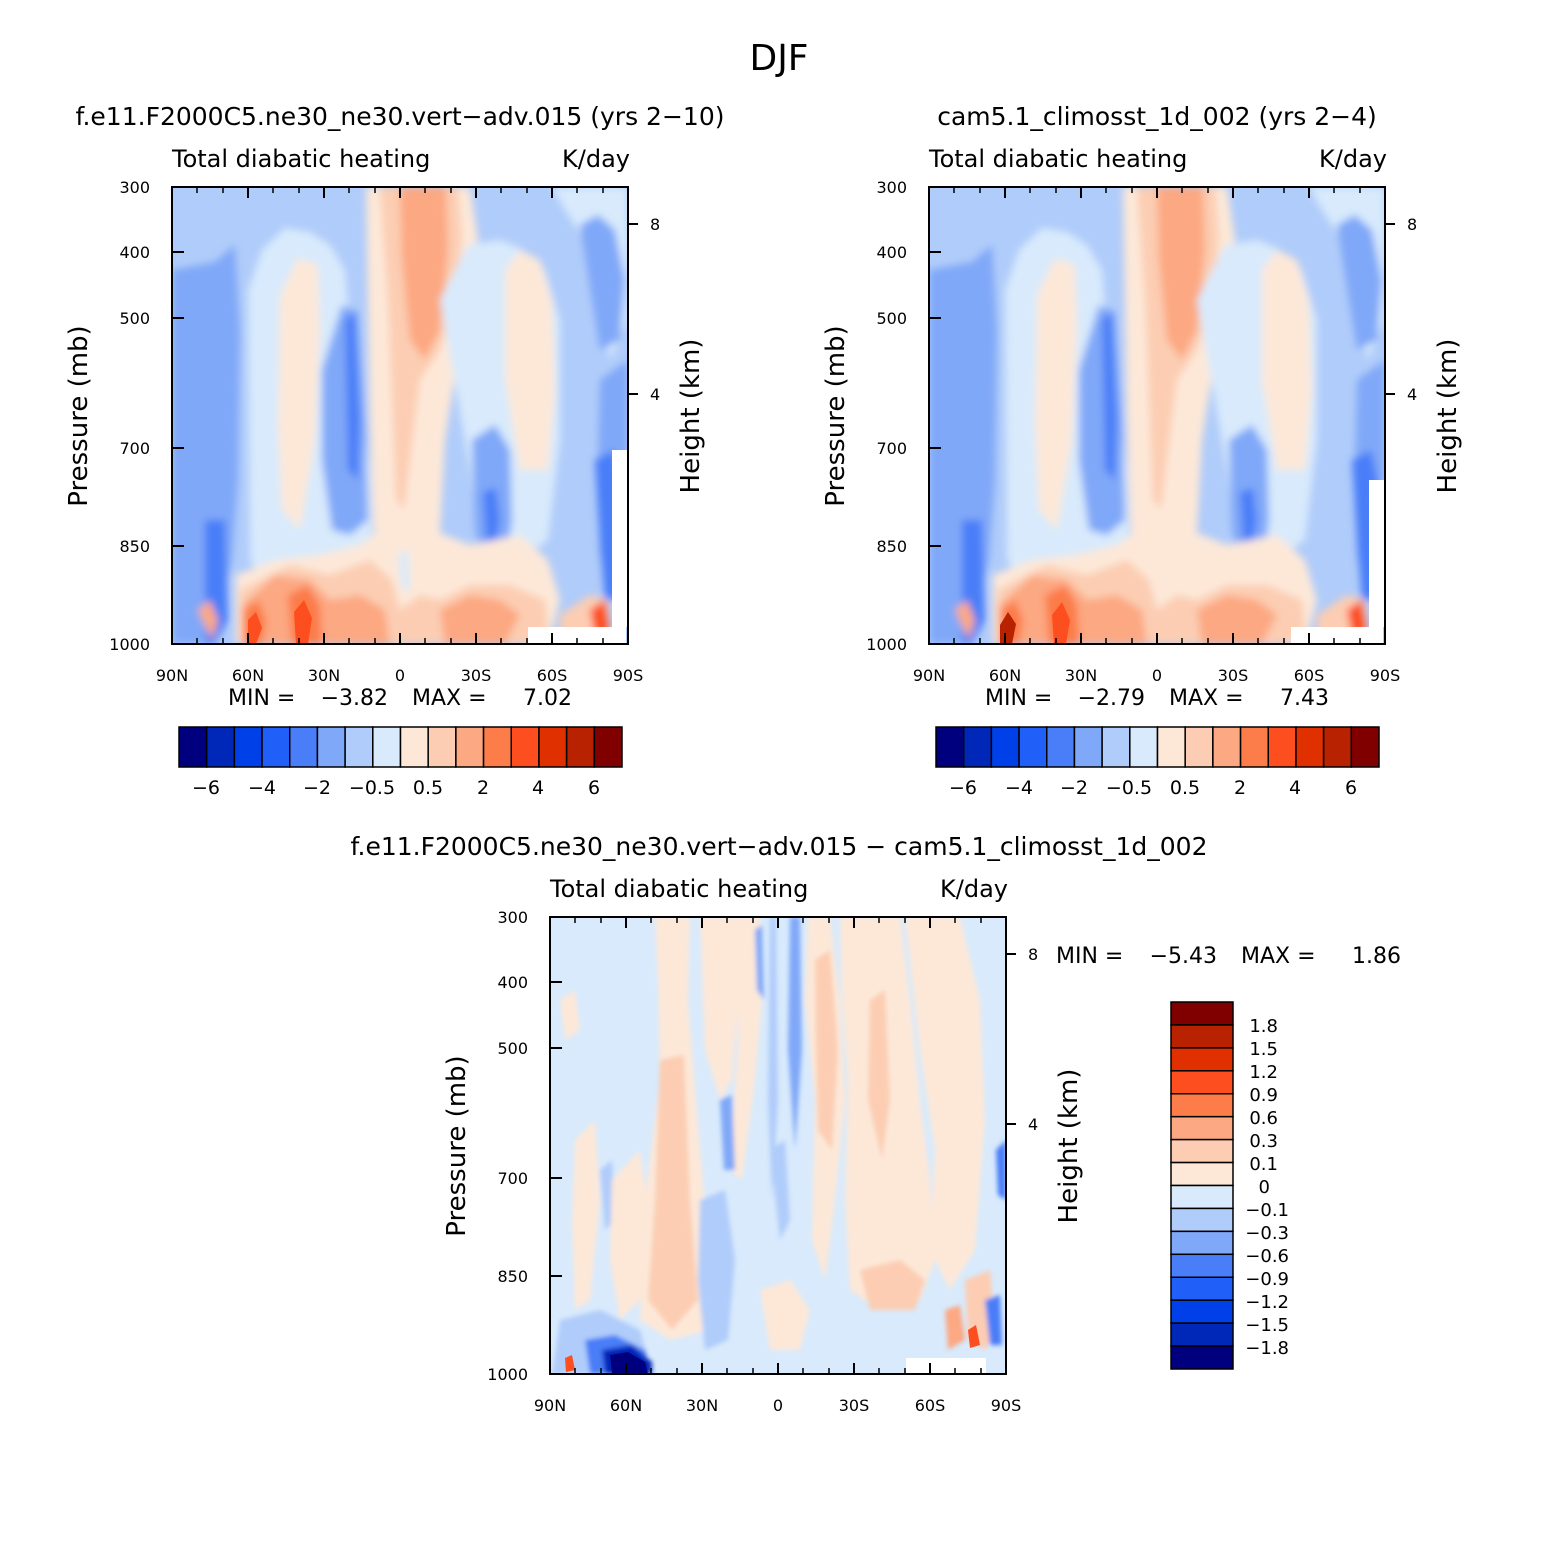 This screenshot has width=1558, height=1565. What do you see at coordinates (1019, 788) in the screenshot?
I see `panel-2-cb-label: −4` at bounding box center [1019, 788].